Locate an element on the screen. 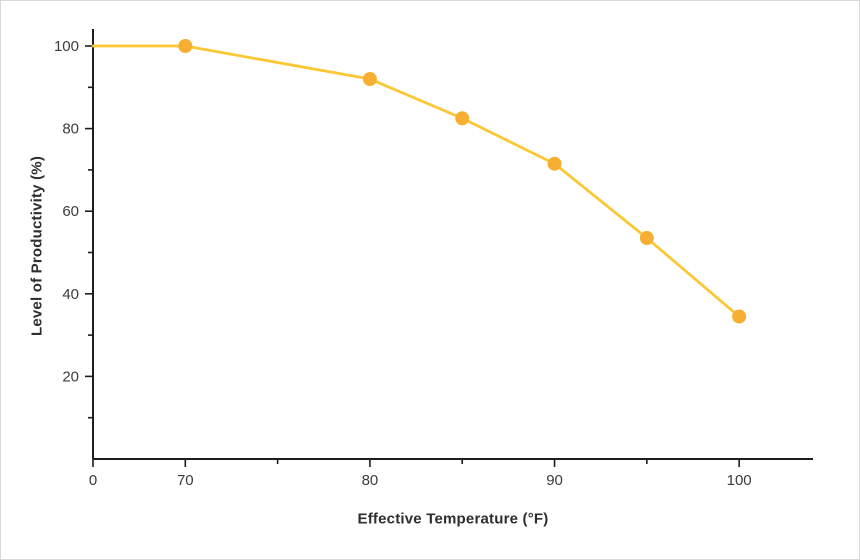 The height and width of the screenshot is (560, 860). x-tick-label: 80 is located at coordinates (370, 480).